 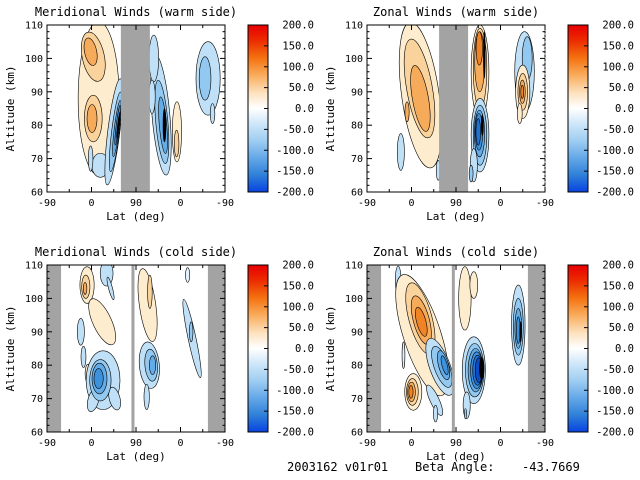 I want to click on no-data-line, so click(x=453, y=348).